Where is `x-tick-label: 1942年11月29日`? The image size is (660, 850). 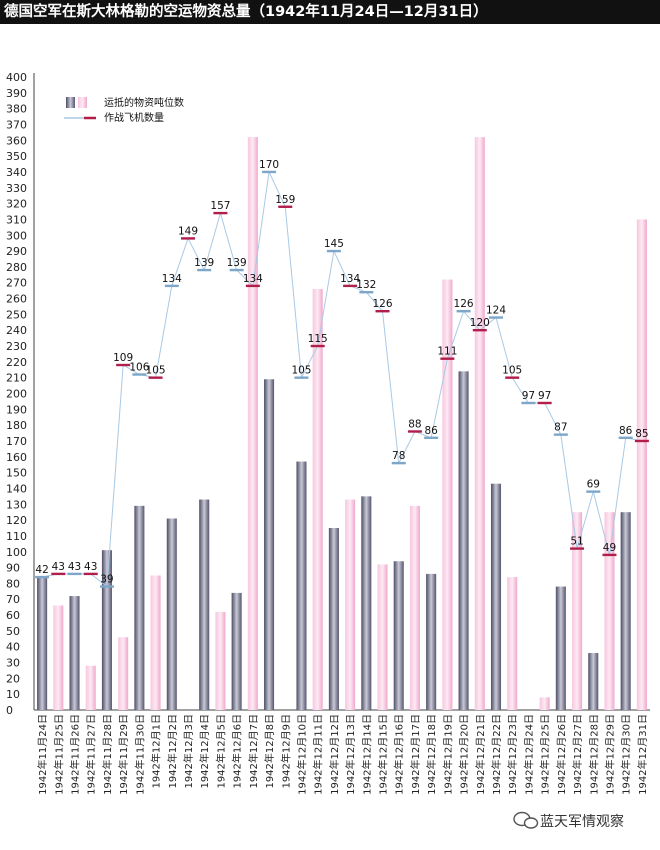
x-tick-label: 1942年11月29日 is located at coordinates (123, 754).